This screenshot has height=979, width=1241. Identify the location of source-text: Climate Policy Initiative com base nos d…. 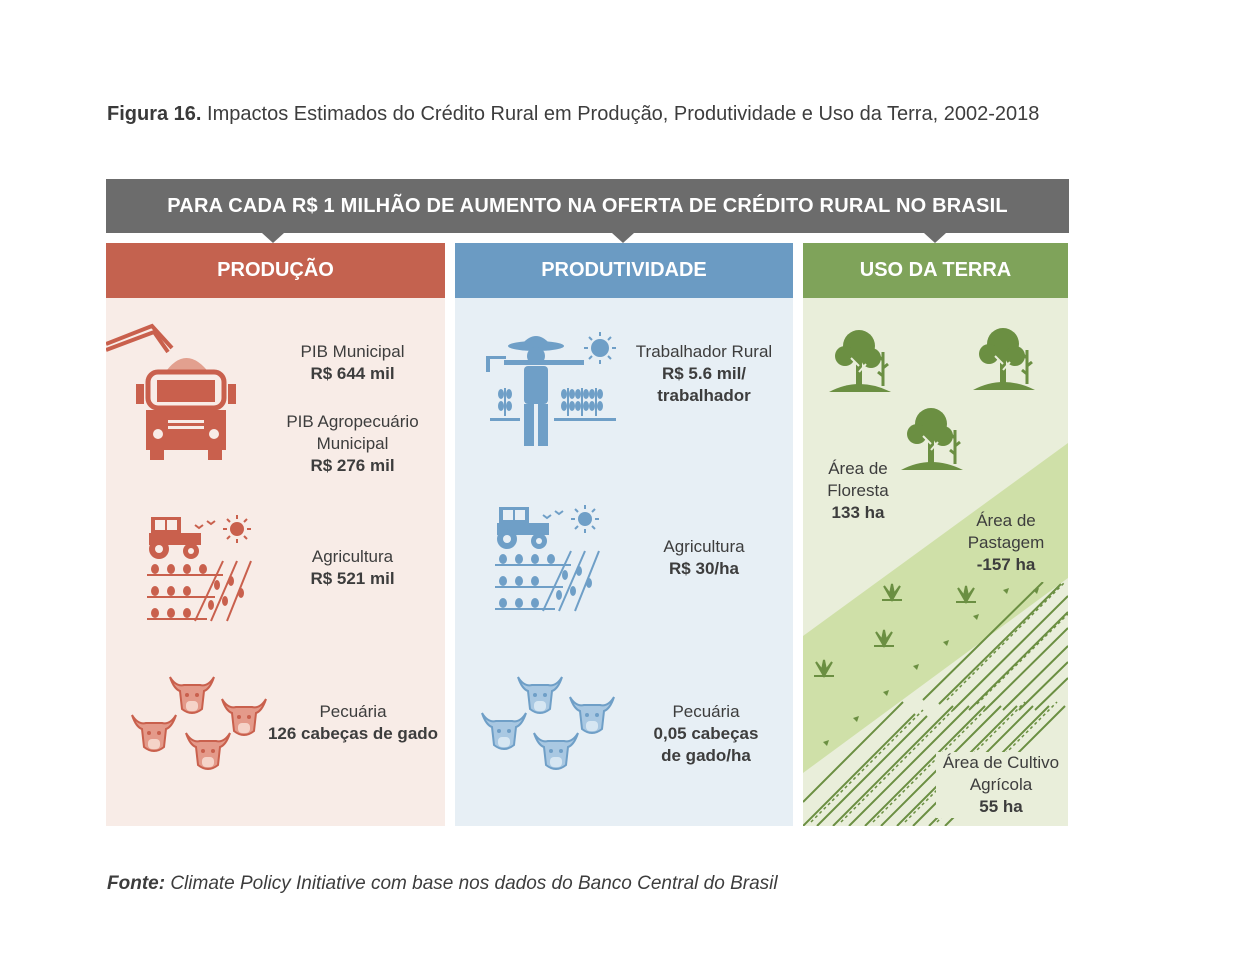
(474, 883).